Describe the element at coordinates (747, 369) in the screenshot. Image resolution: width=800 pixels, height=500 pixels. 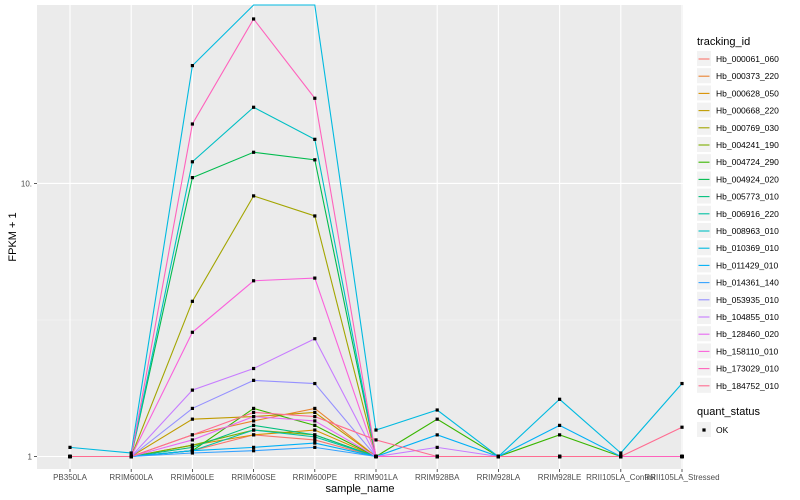
I see `legend-label: Hb_173029_010` at that location.